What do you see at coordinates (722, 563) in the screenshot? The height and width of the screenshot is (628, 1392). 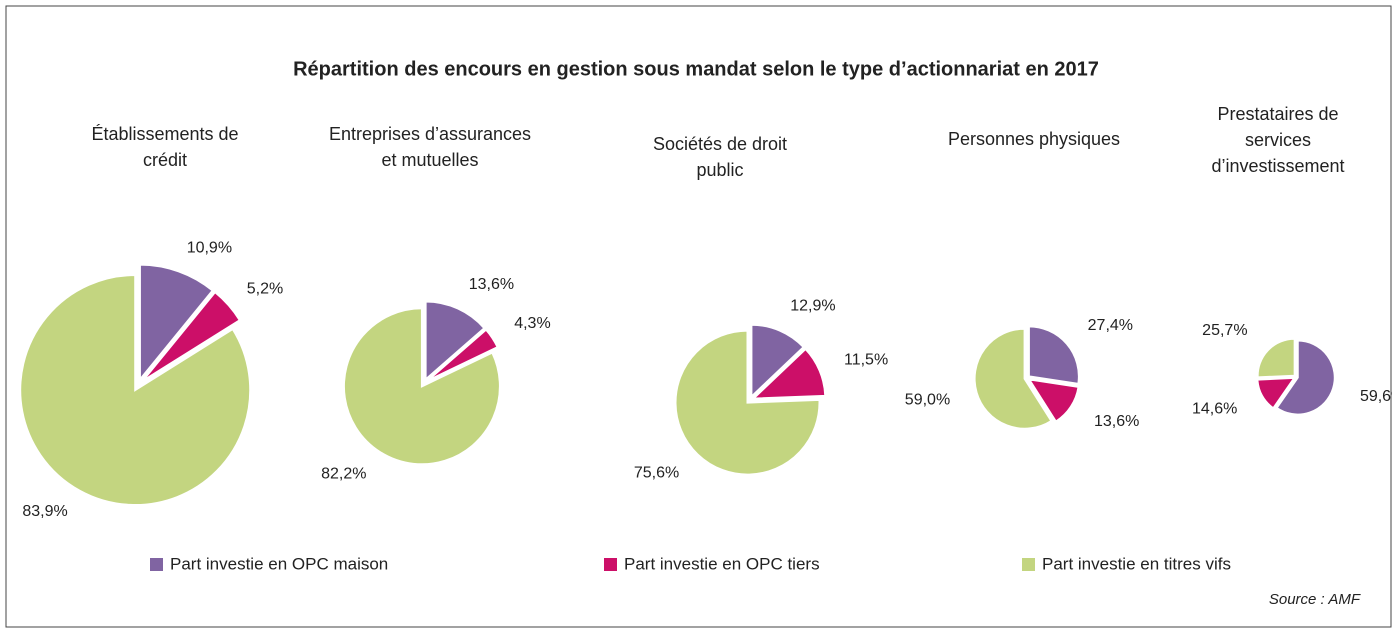 I see `legend-label: Part investie en OPC tiers` at bounding box center [722, 563].